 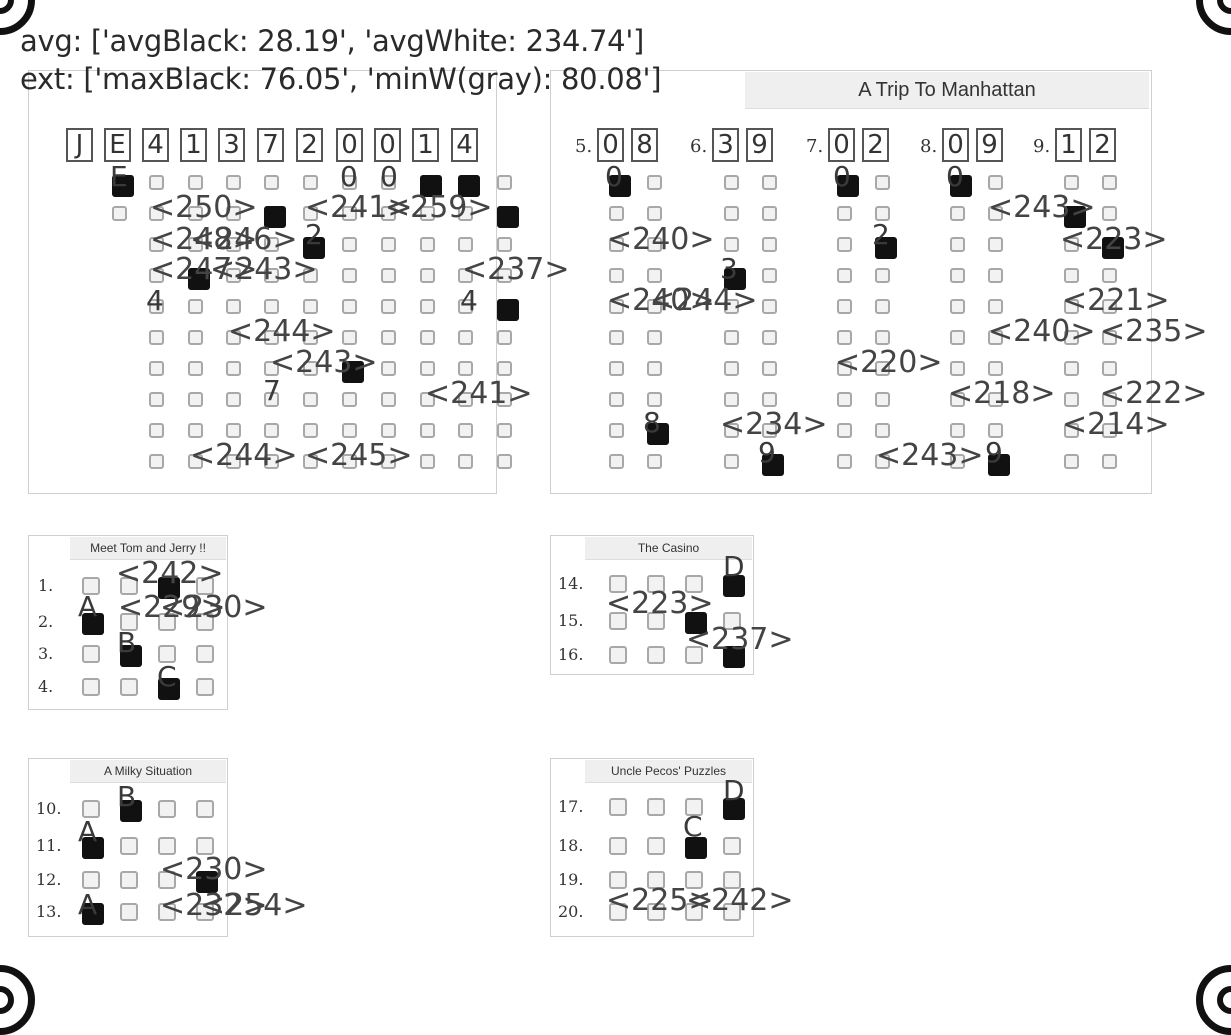 What do you see at coordinates (425, 145) in the screenshot?
I see `id-digit-box: 1` at bounding box center [425, 145].